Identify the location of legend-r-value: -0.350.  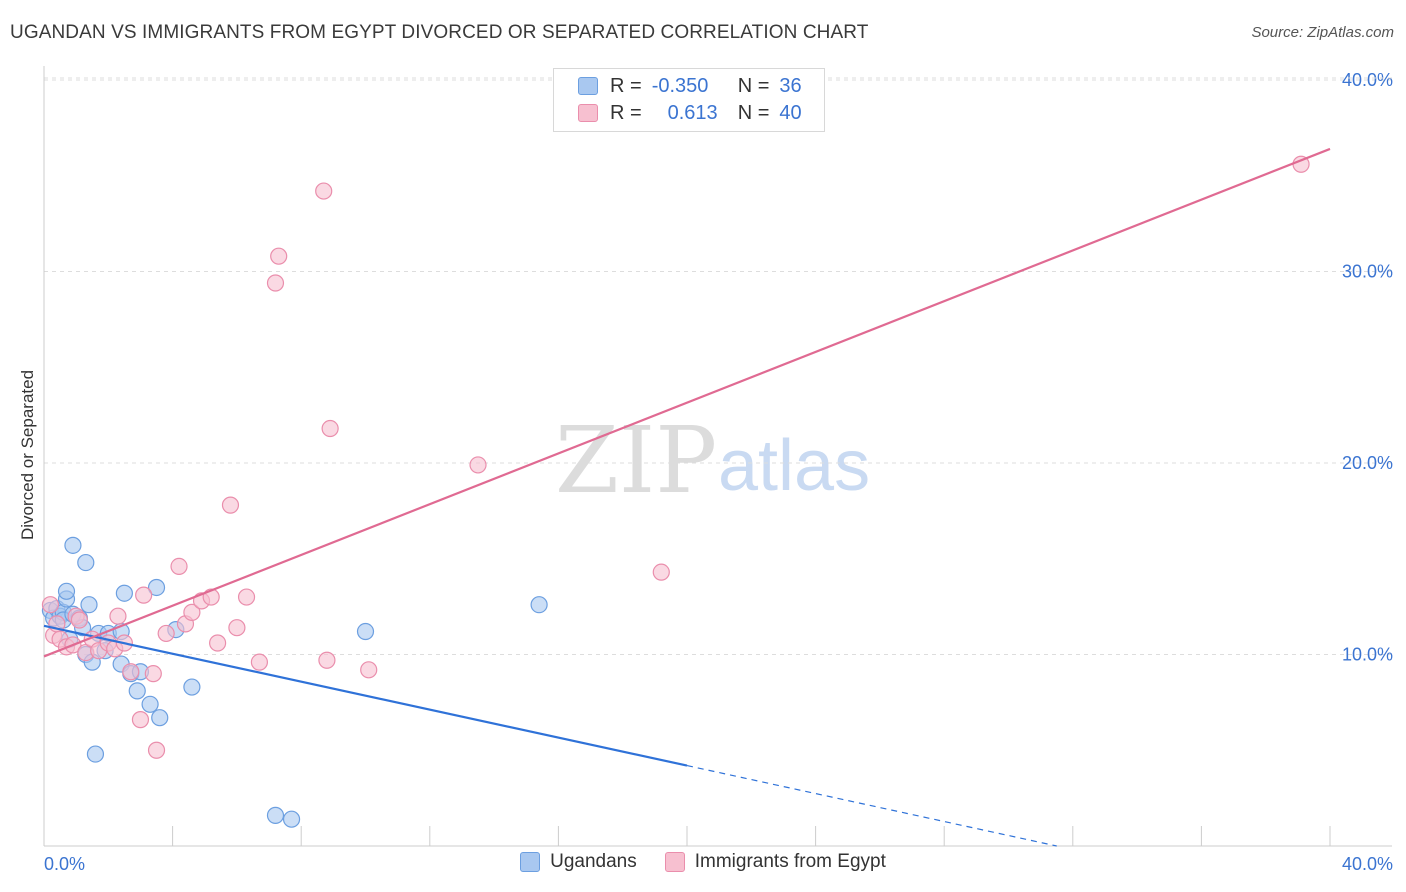
(680, 85).